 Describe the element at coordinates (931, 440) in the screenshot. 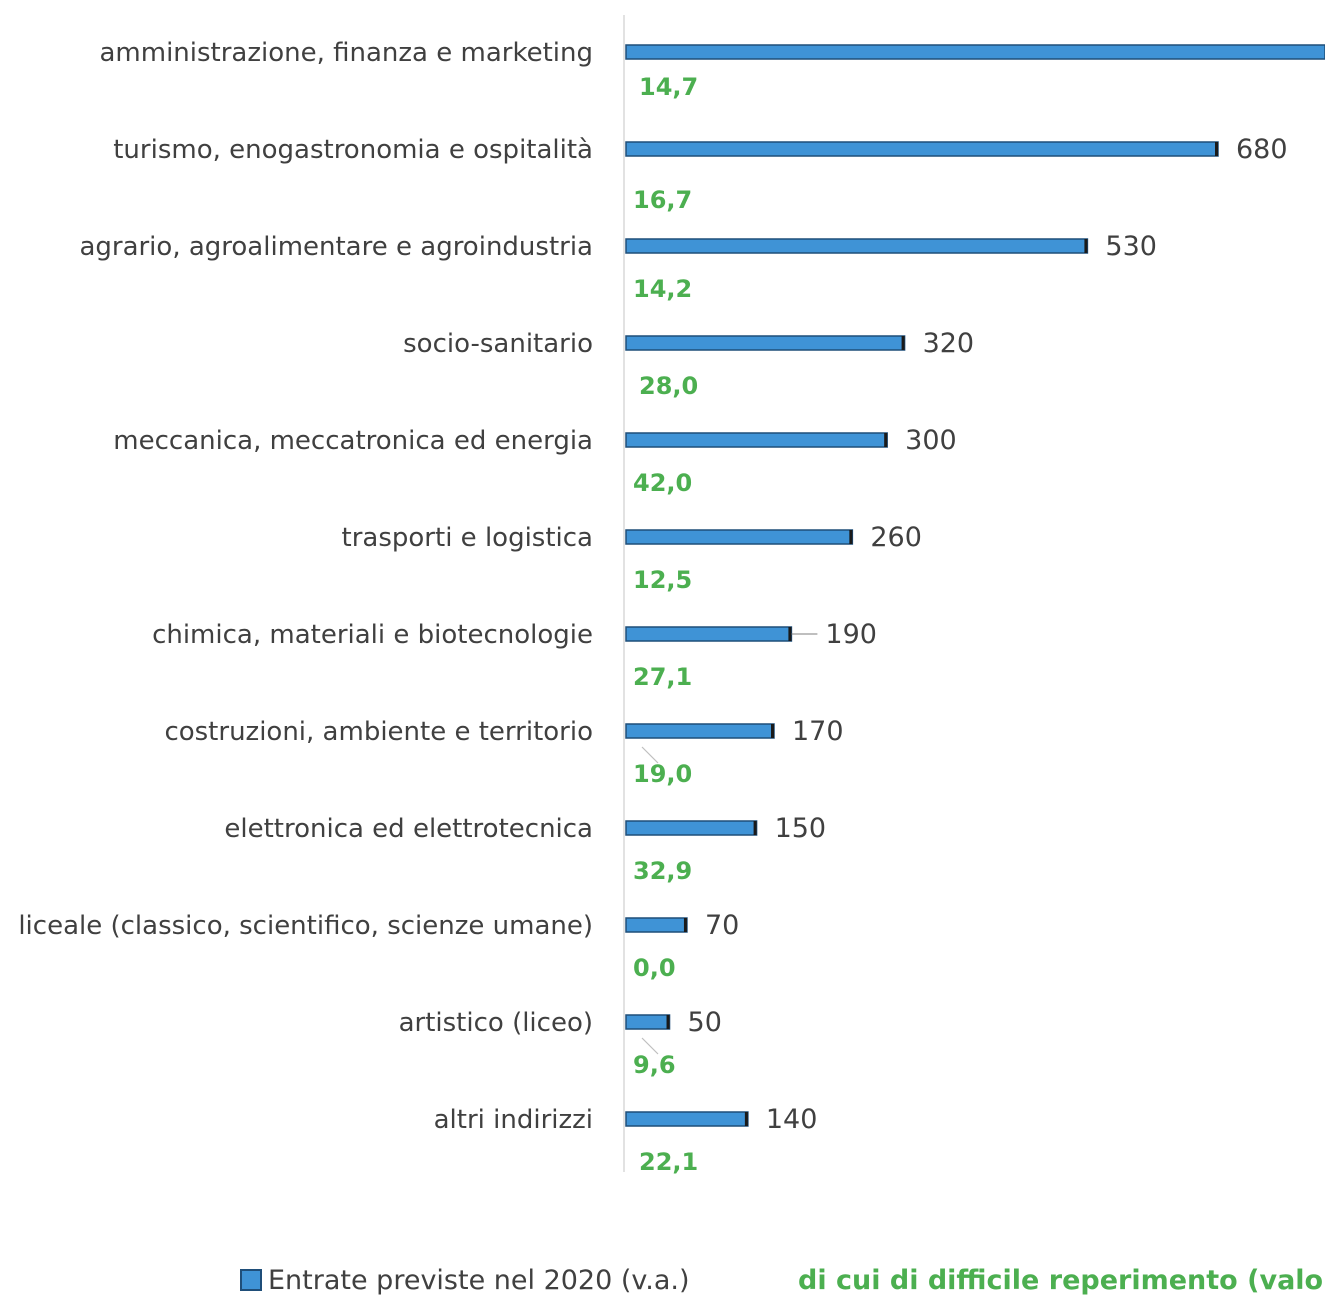

I see `bar-value-label: 300` at that location.